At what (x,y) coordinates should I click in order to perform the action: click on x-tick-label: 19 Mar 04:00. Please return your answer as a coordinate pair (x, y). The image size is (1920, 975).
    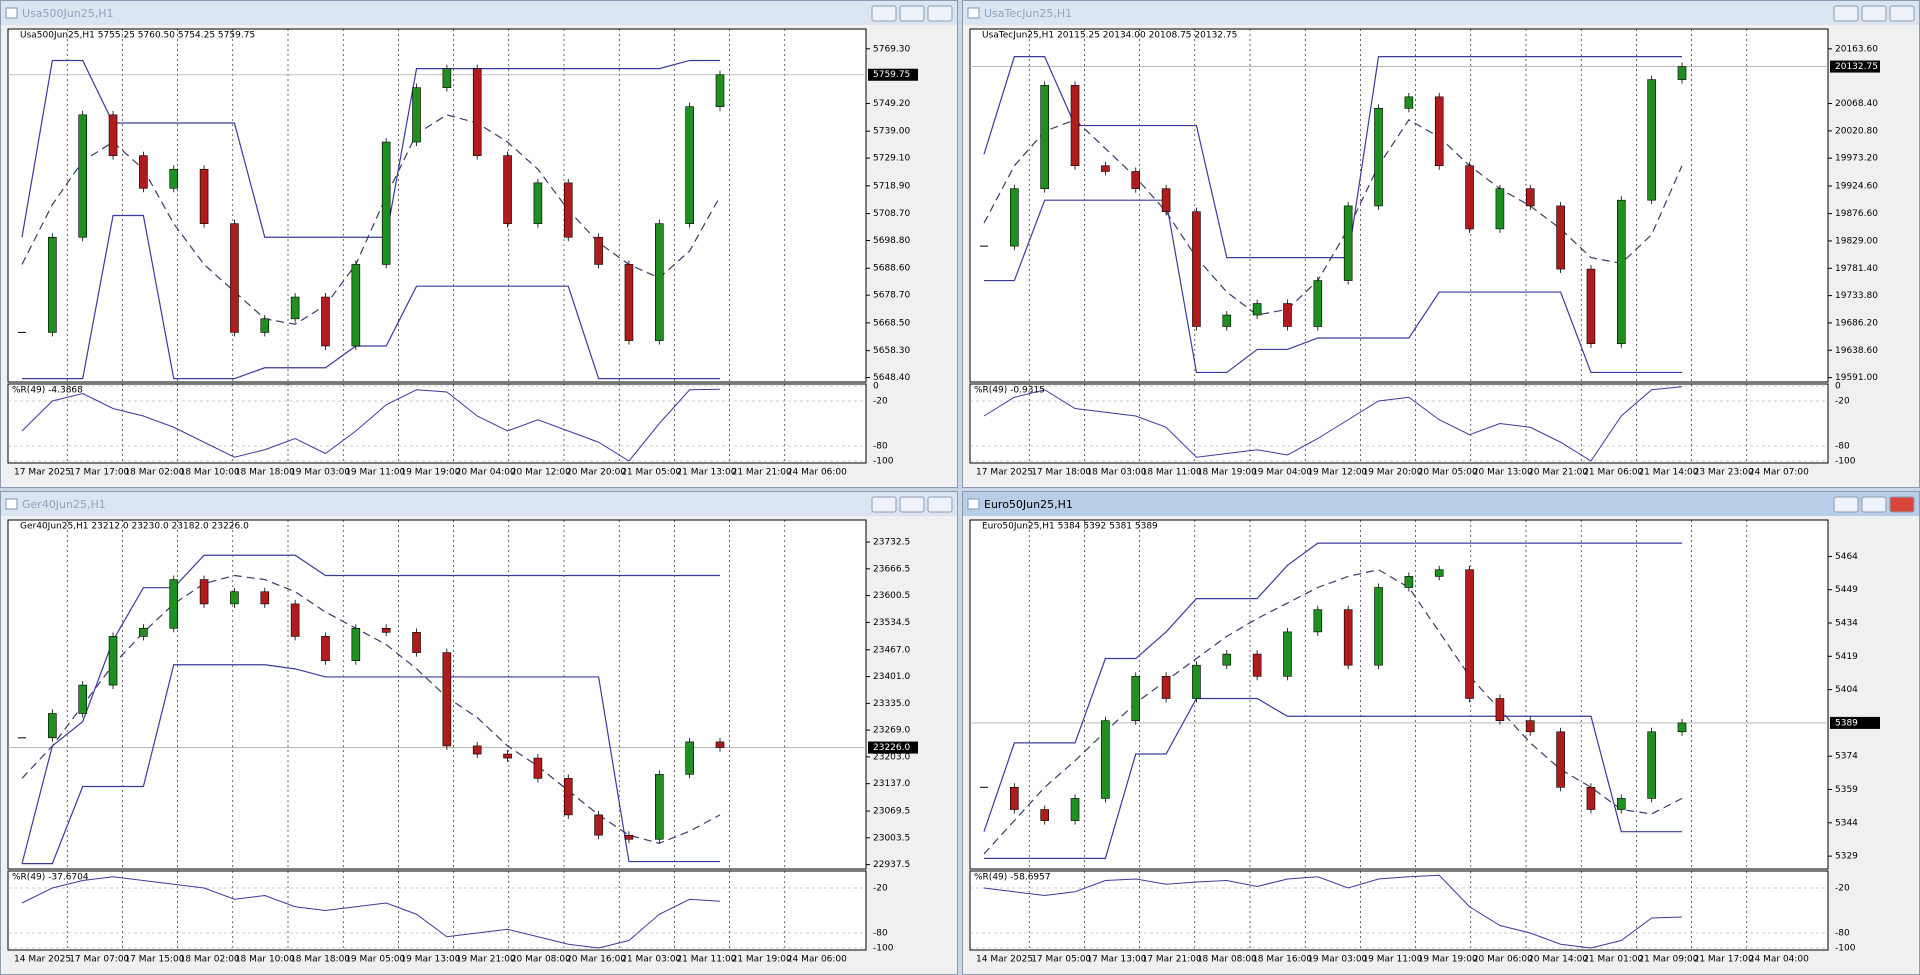
    Looking at the image, I should click on (1282, 473).